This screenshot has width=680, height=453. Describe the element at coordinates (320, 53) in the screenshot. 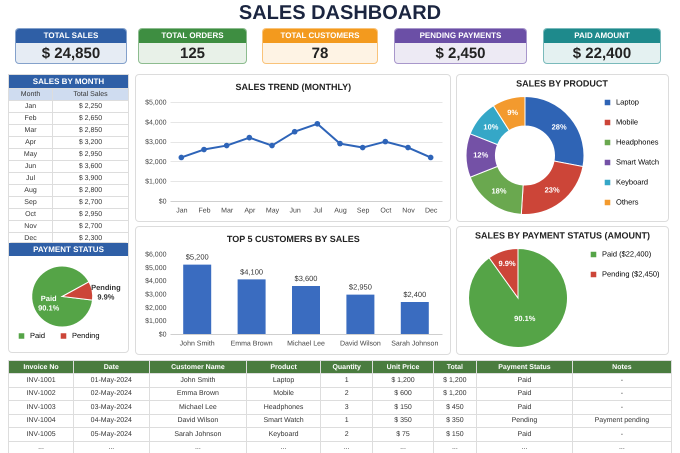

I see `text: 78` at that location.